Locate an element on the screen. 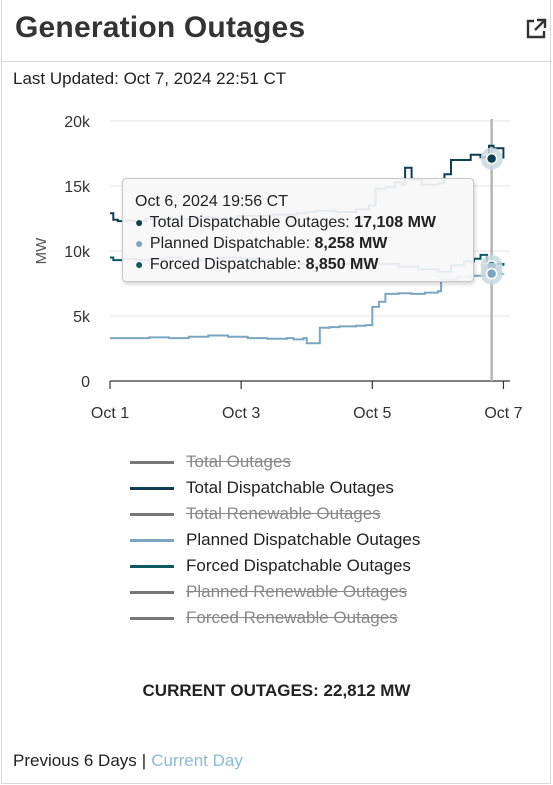 This screenshot has height=785, width=553. tooltip-row-total: ● Total Dispatchable Outages: 17,108 MW is located at coordinates (304, 222).